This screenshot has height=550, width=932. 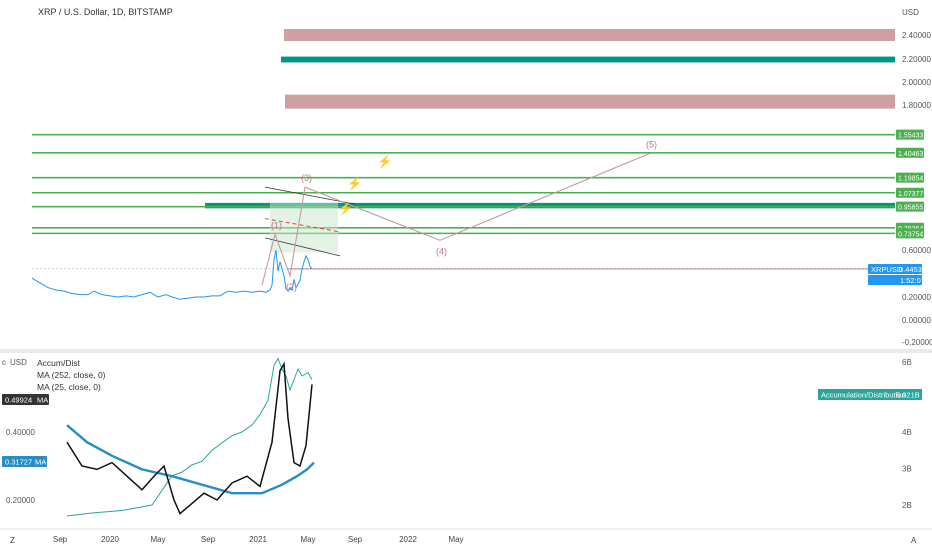 I want to click on indicator-left-tick: 0.40000, so click(x=20, y=432).